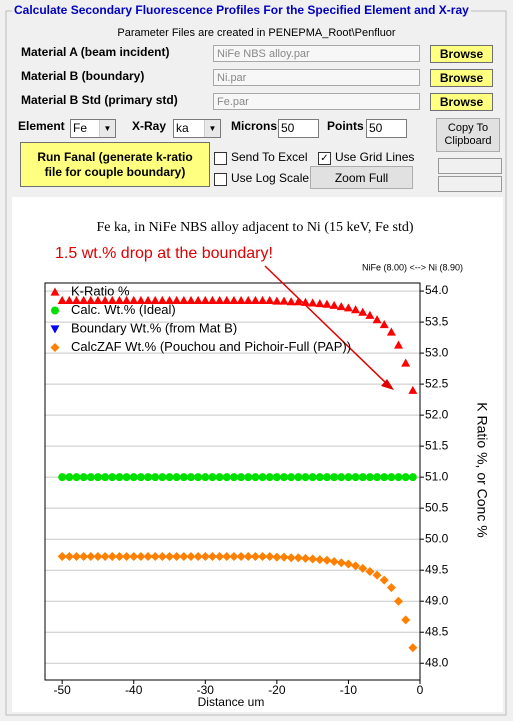  I want to click on points-input: 50, so click(386, 128).